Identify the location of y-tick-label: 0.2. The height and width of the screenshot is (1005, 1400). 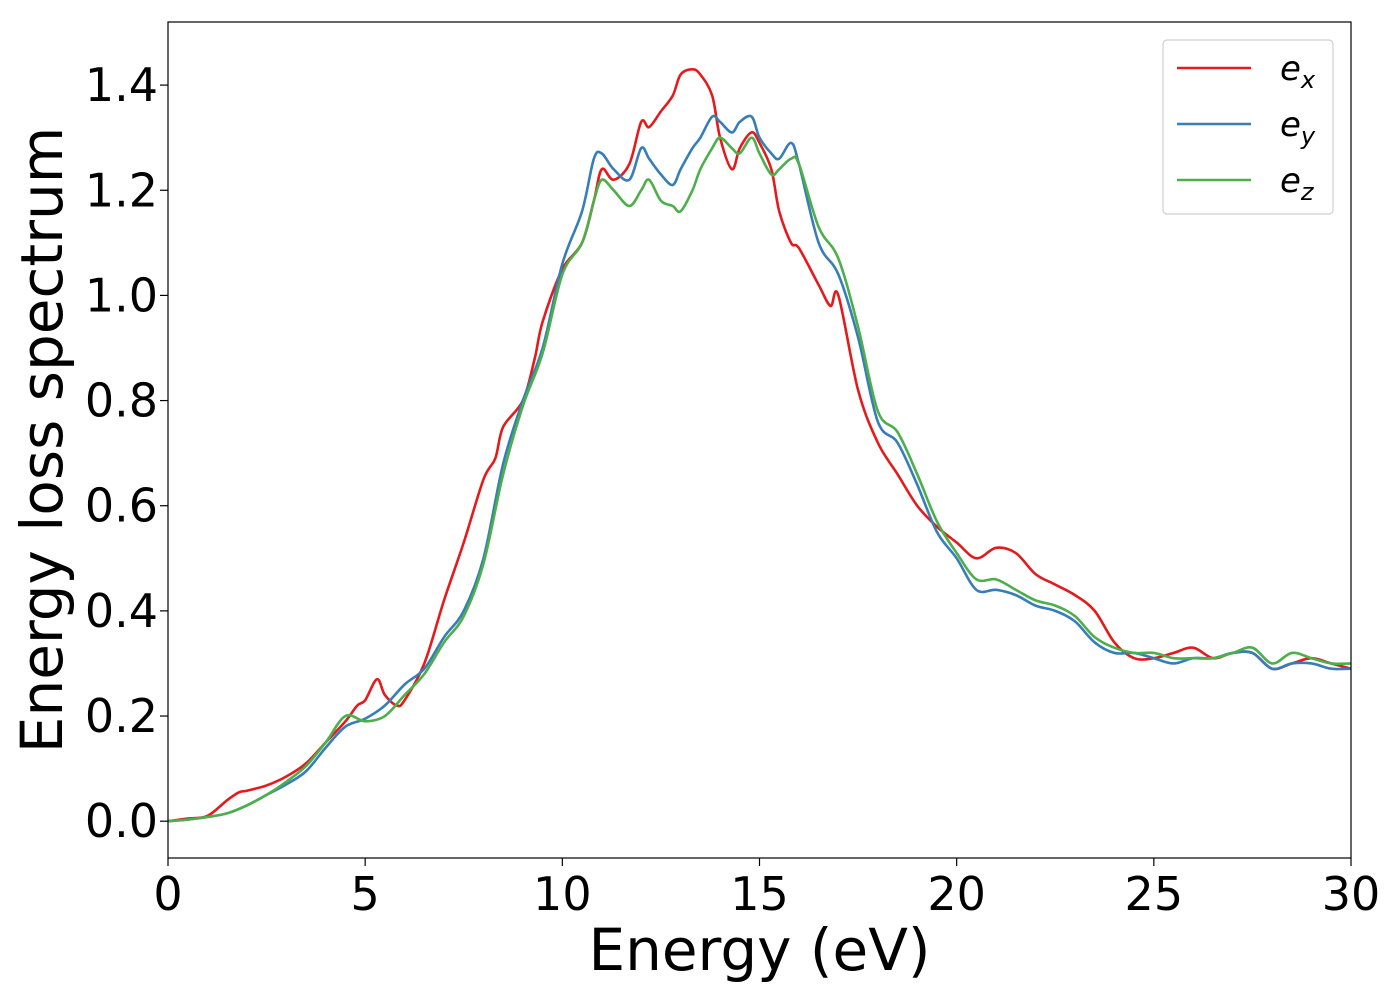
(121, 716).